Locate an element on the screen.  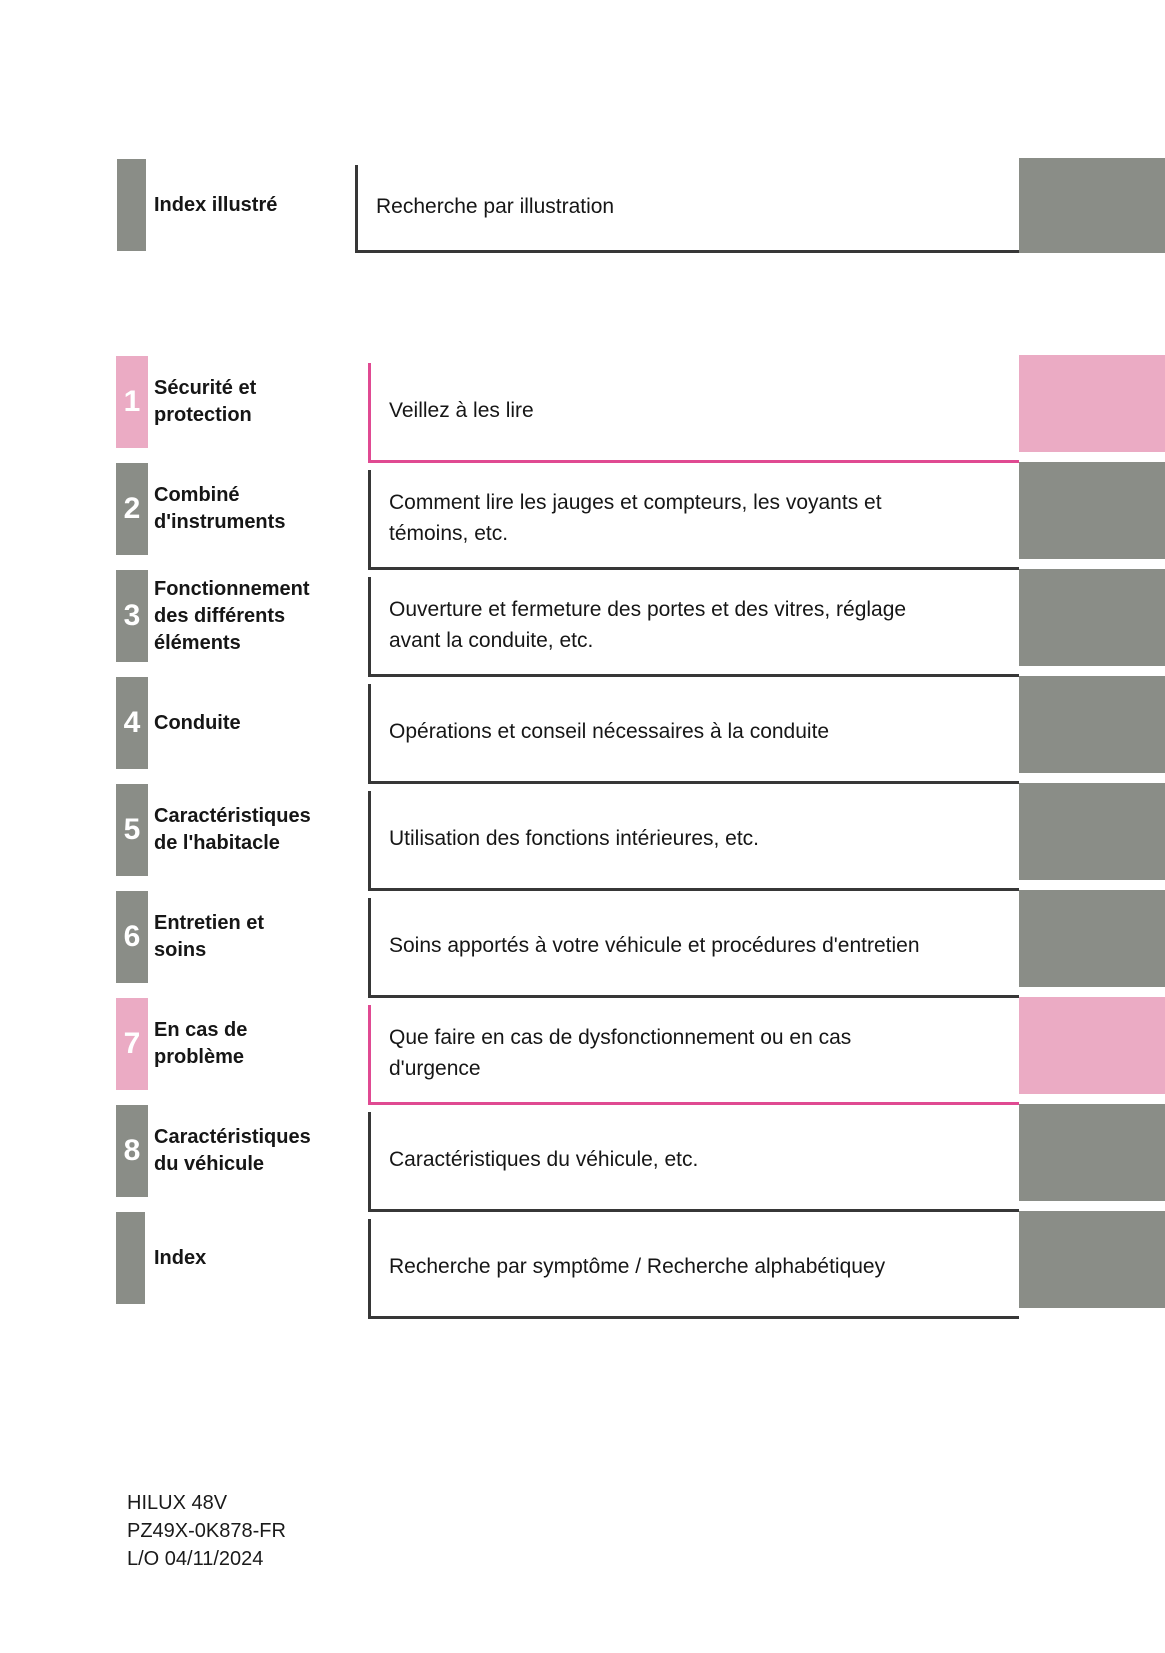
section-number: 6 is located at coordinates (132, 936).